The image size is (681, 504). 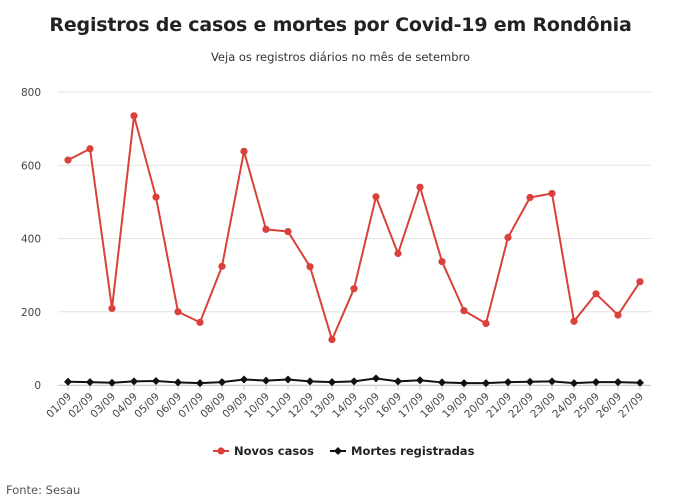 I want to click on legend-marker-diamond, so click(x=338, y=451).